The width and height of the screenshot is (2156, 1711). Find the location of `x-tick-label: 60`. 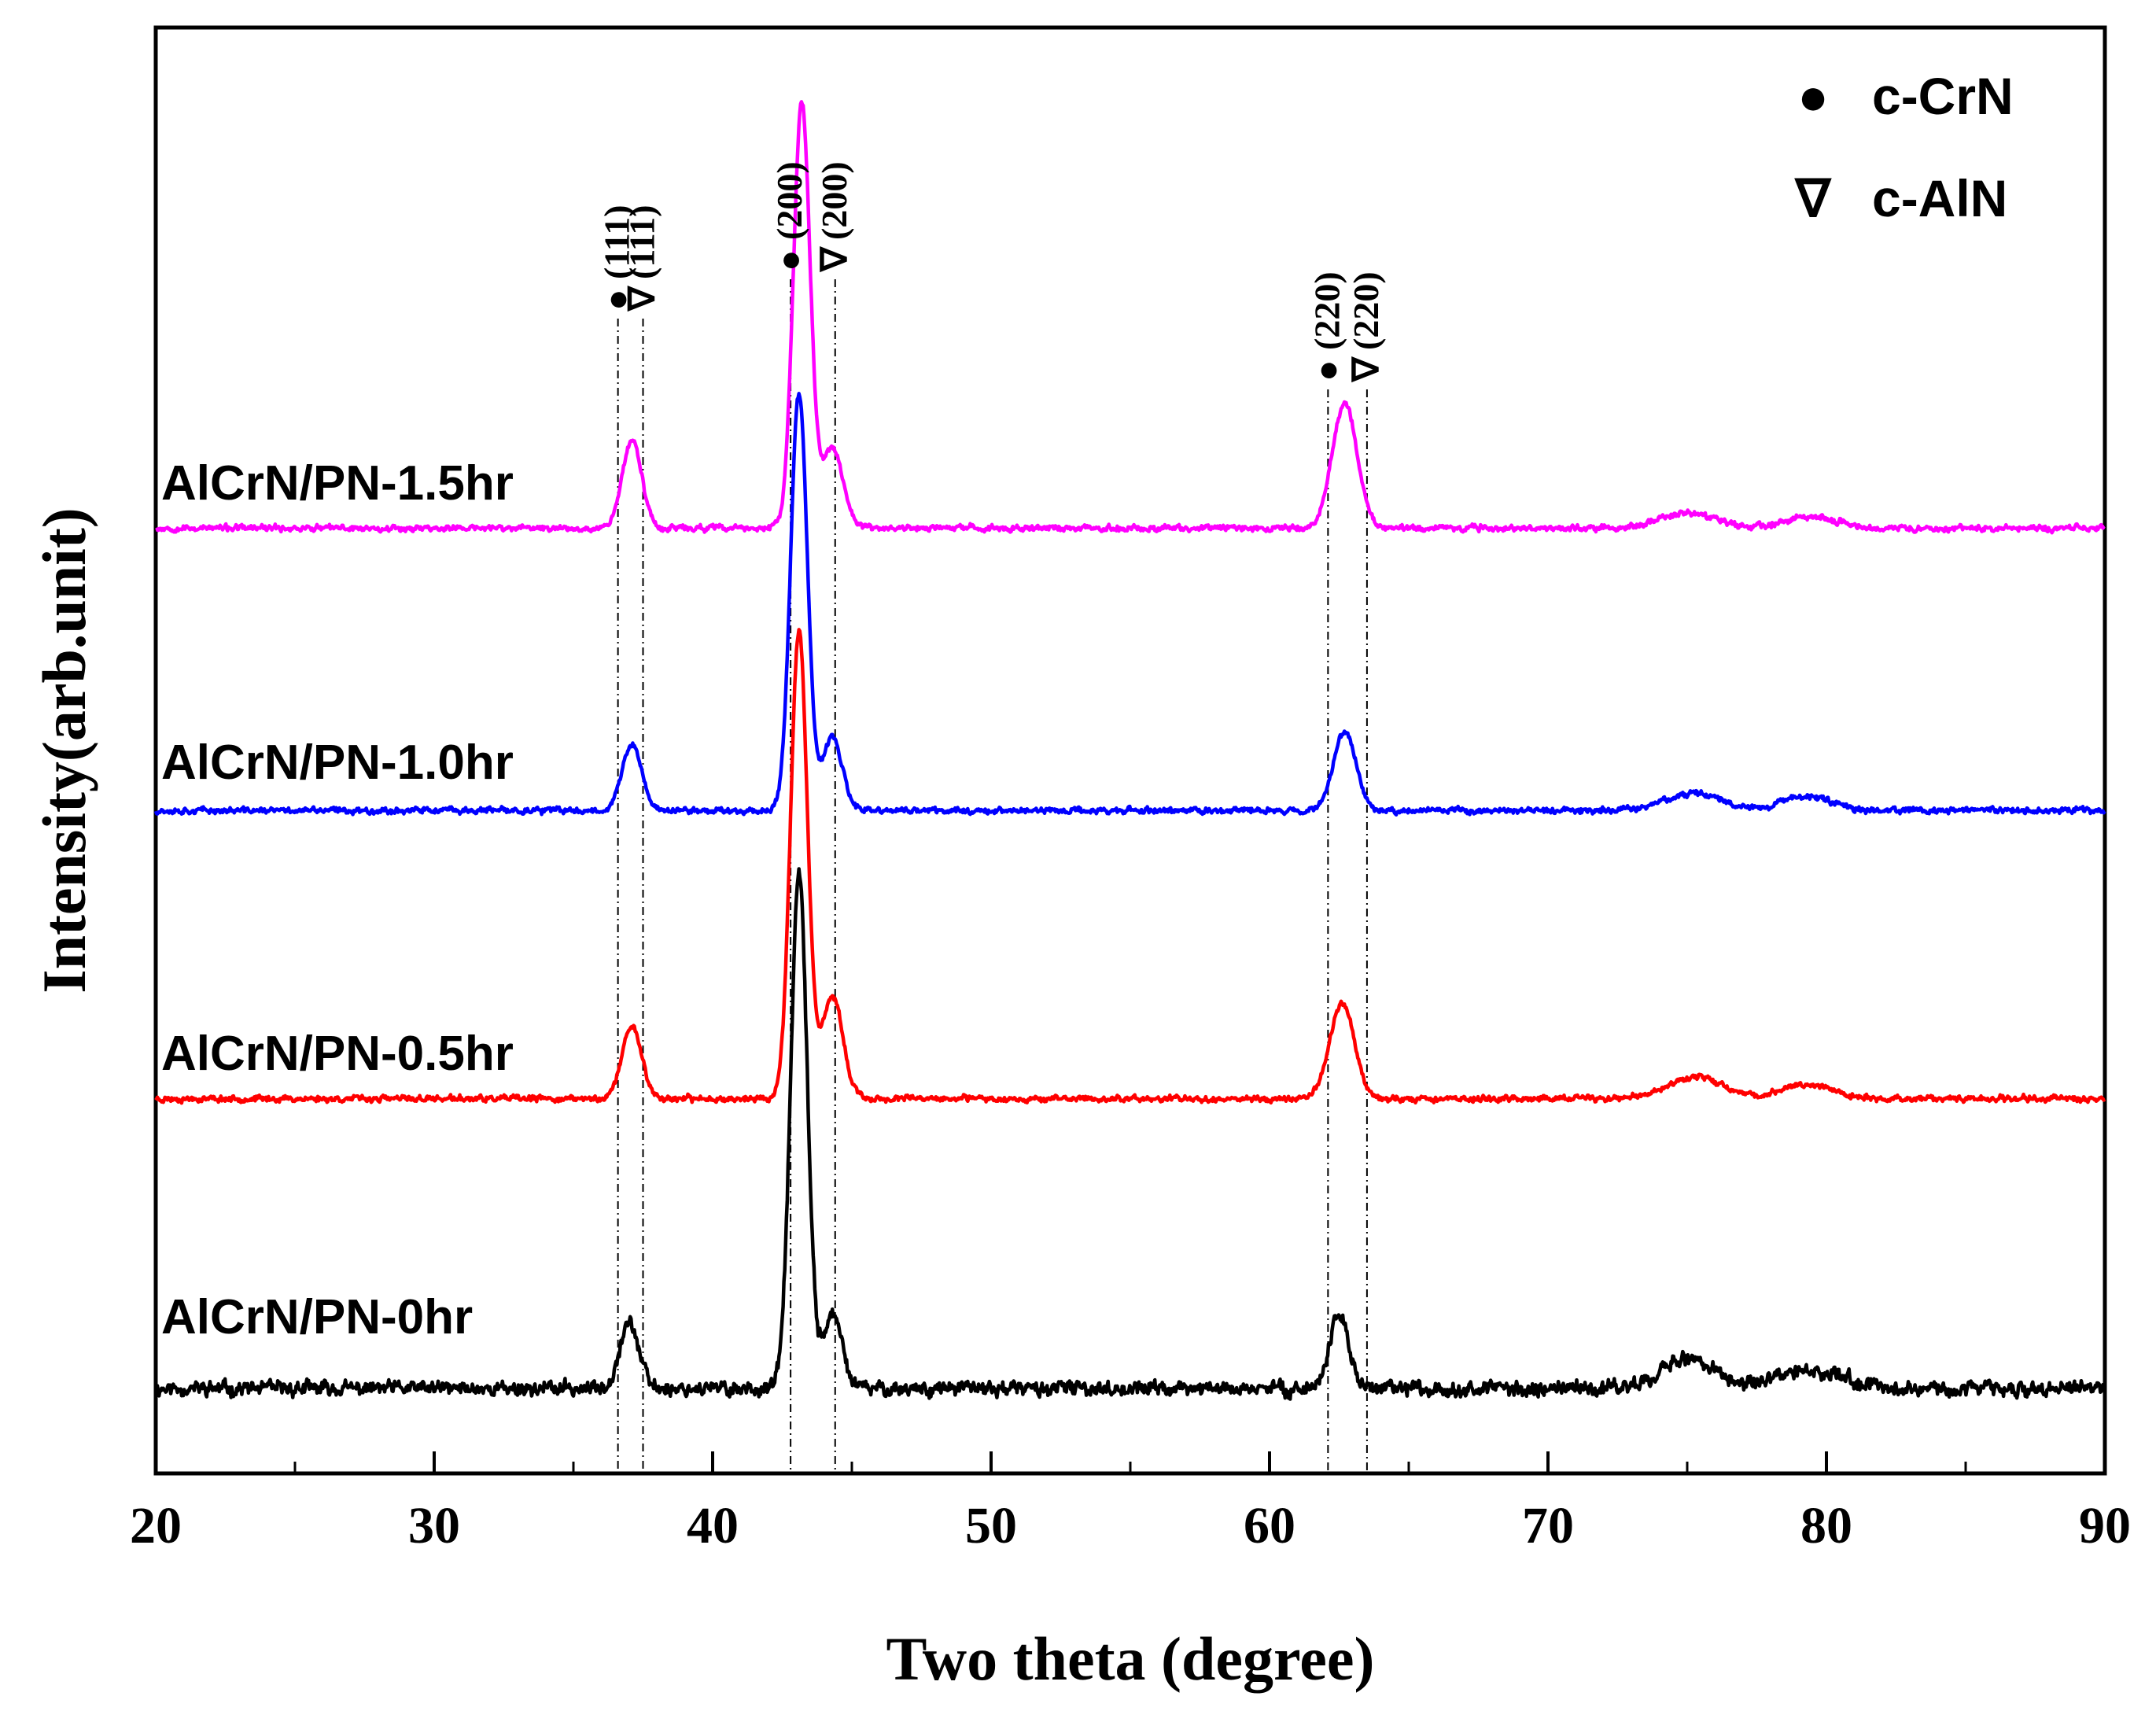

x-tick-label: 60 is located at coordinates (1270, 1525).